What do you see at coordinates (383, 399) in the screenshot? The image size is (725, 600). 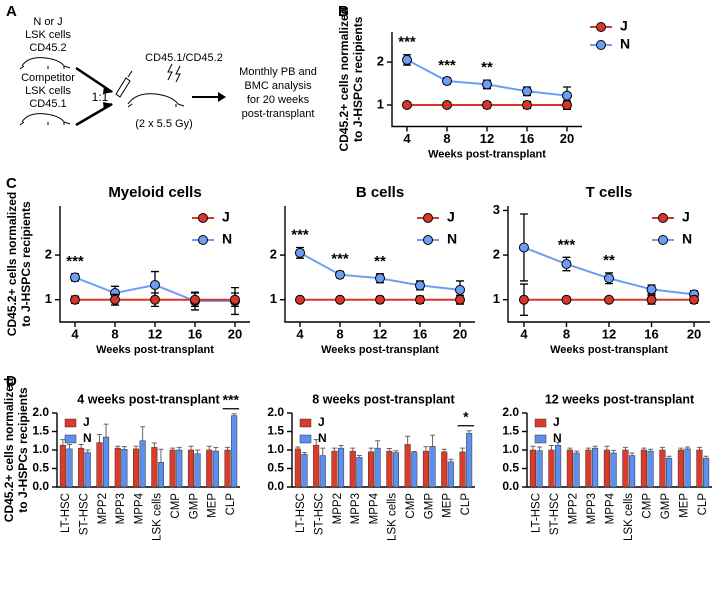 I see `chart-title: 8 weeks post-transplant` at bounding box center [383, 399].